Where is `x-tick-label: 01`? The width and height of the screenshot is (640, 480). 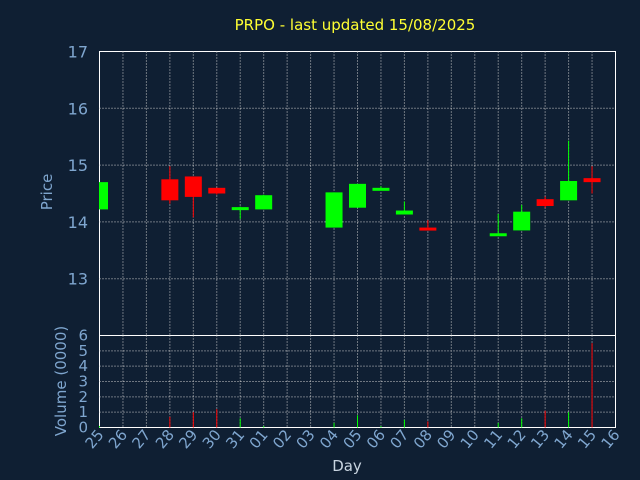
x-tick-label: 01 is located at coordinates (259, 439).